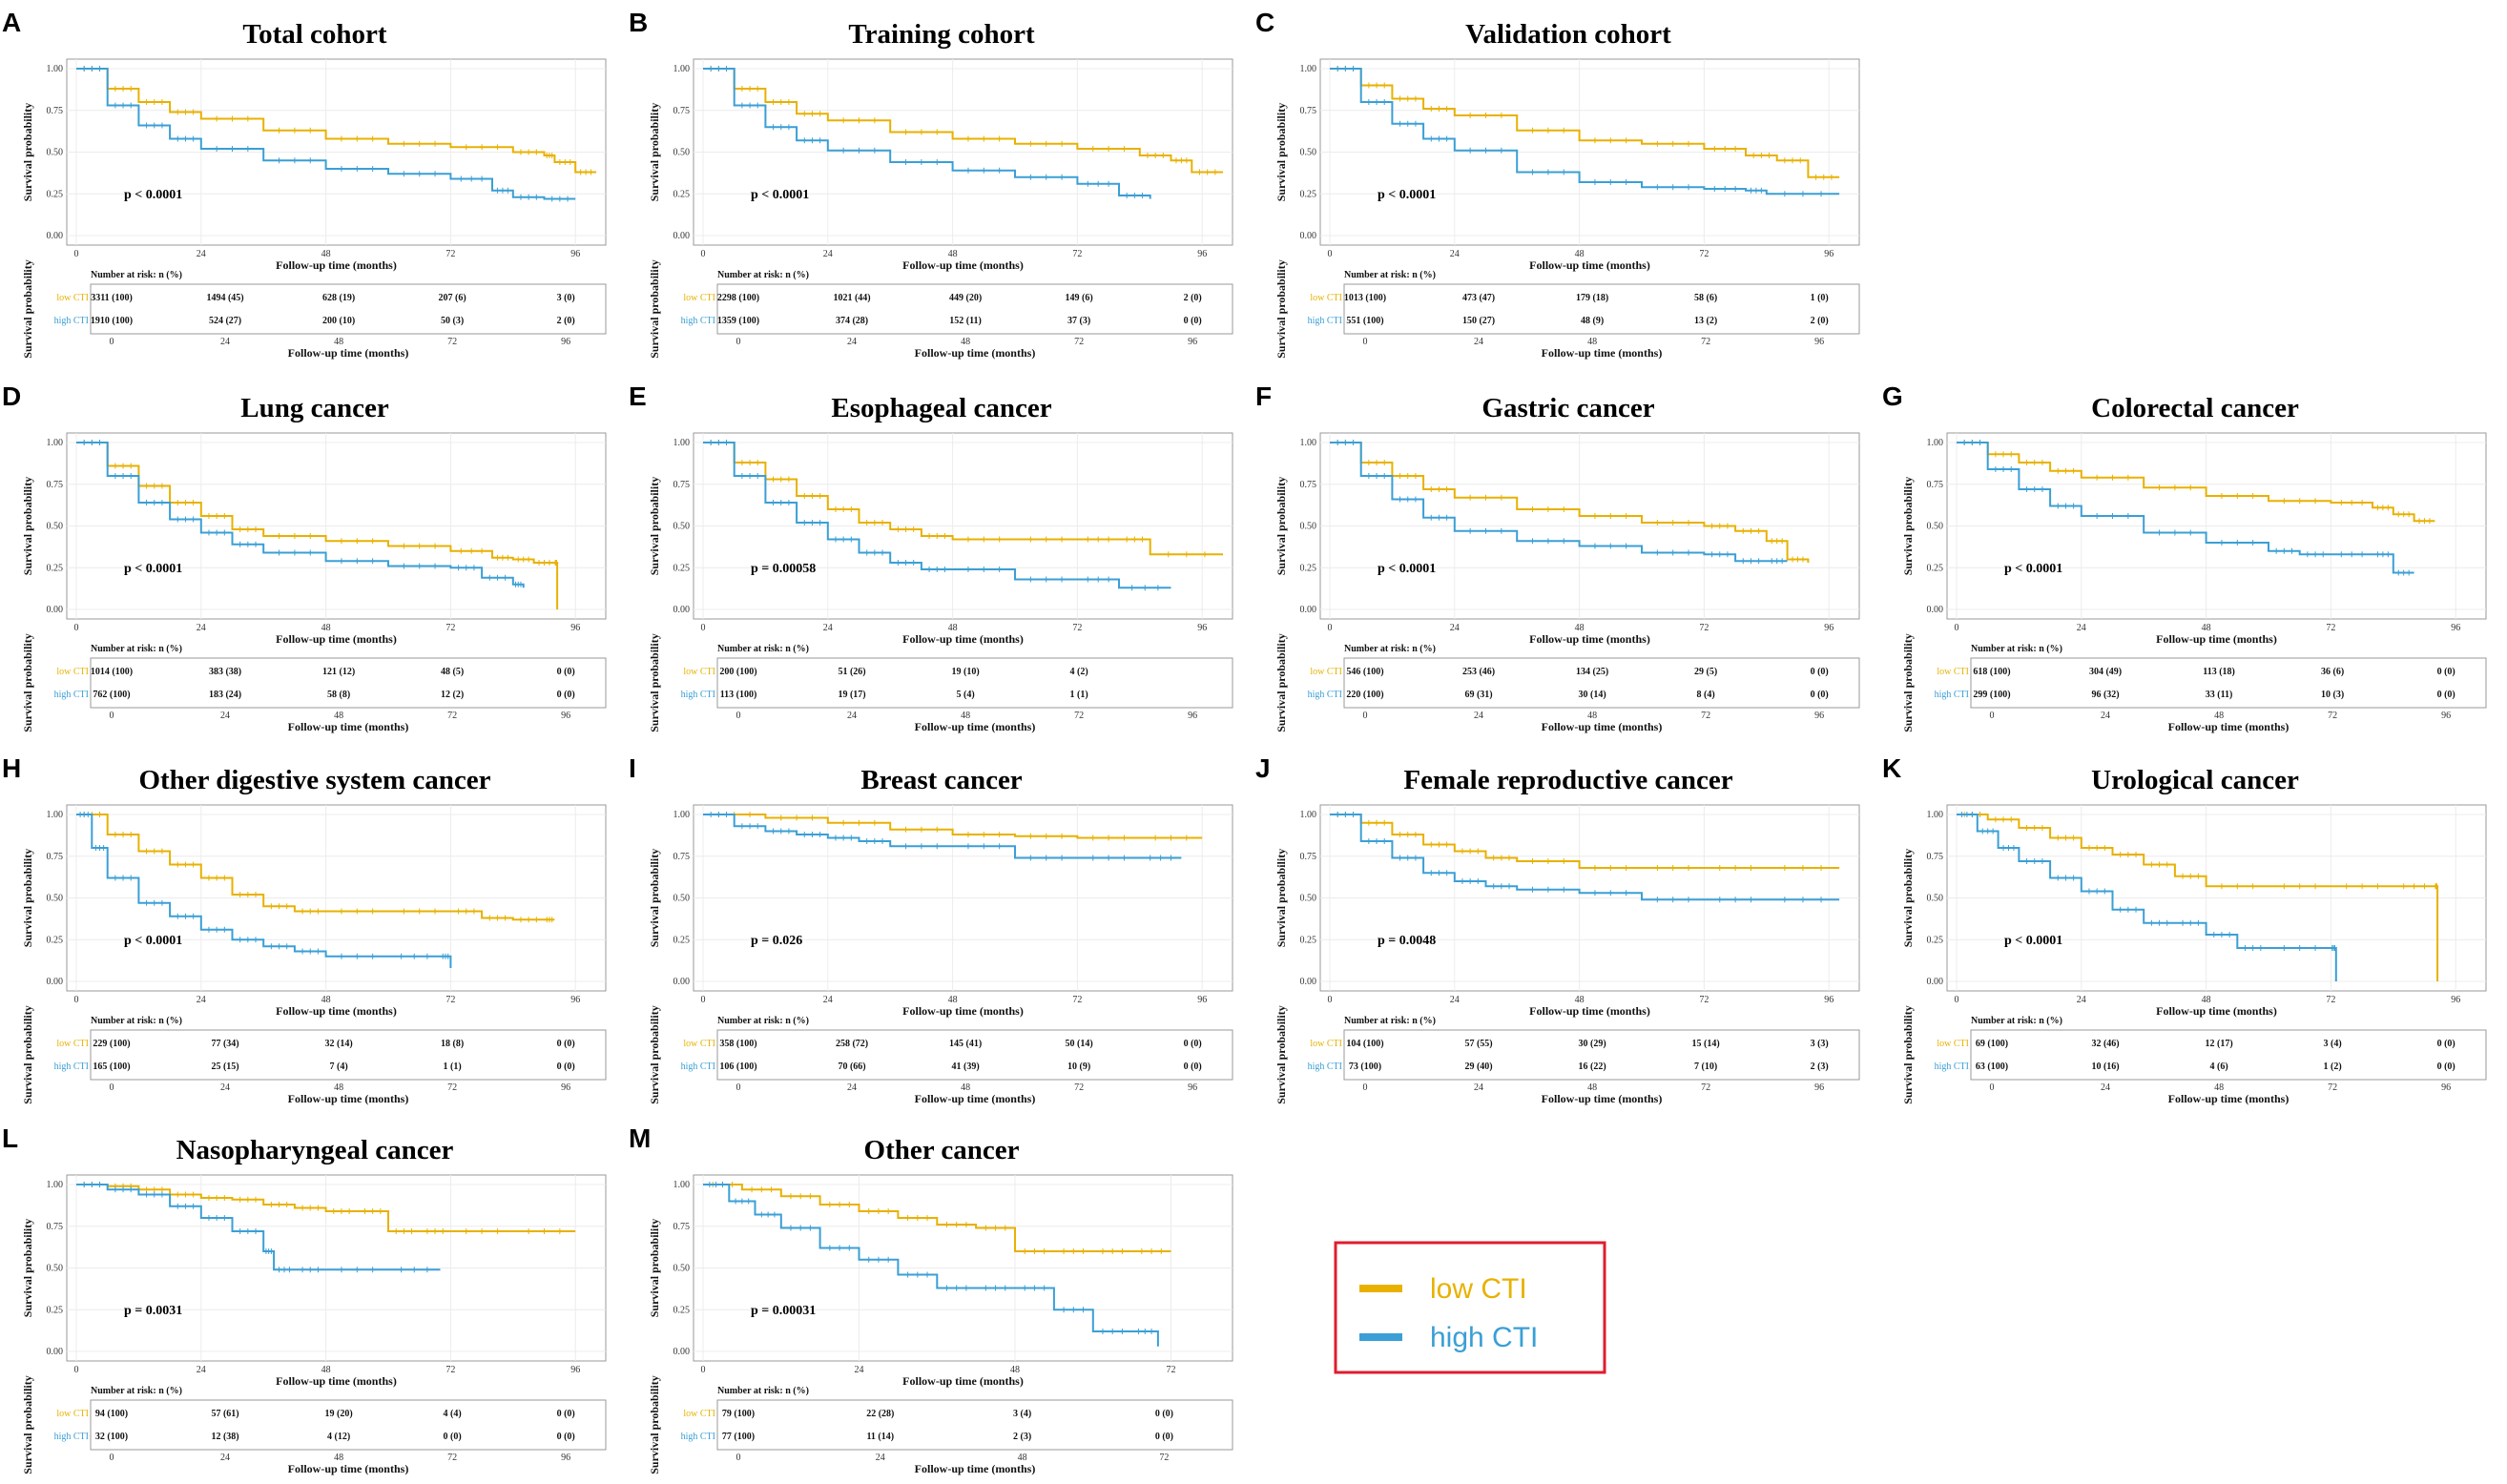 Image resolution: width=2507 pixels, height=1484 pixels. I want to click on risk-cell-low: 3 (4), so click(2333, 1044).